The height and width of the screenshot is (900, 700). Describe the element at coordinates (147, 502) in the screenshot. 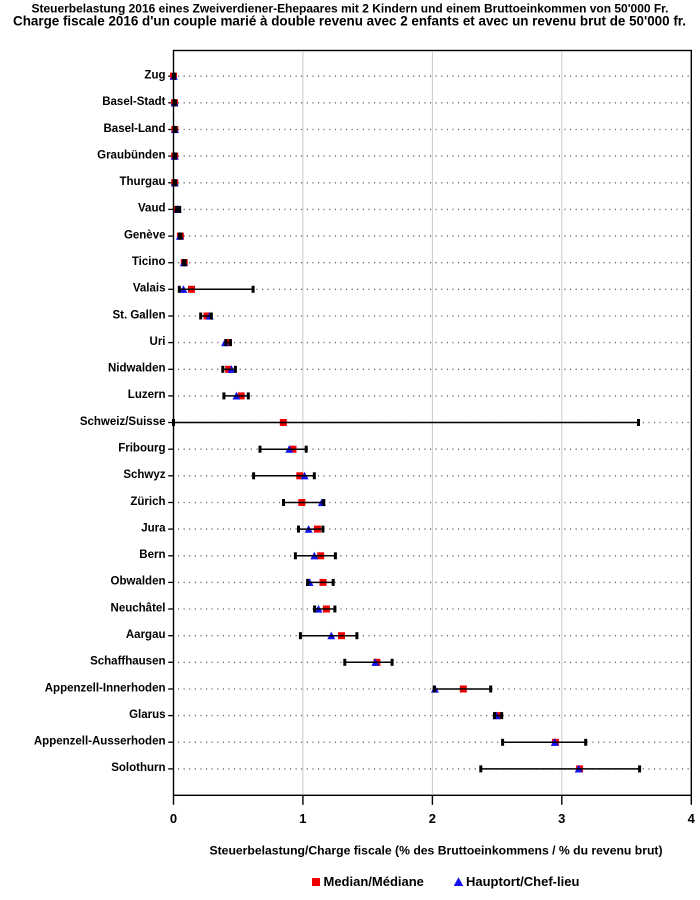

I see `svg-text: Zürich` at that location.